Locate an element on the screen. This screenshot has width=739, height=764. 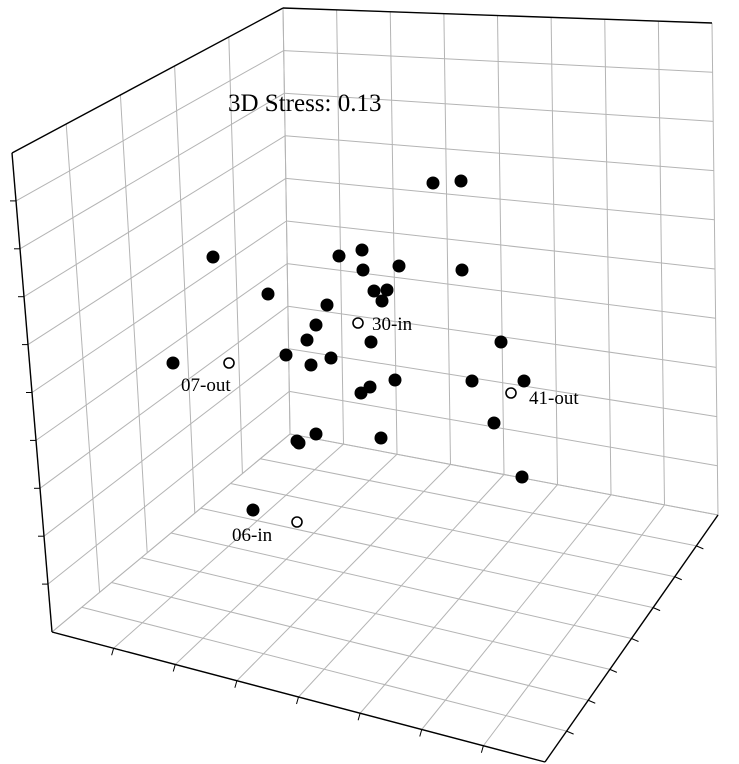
point-label: 41-out is located at coordinates (554, 398).